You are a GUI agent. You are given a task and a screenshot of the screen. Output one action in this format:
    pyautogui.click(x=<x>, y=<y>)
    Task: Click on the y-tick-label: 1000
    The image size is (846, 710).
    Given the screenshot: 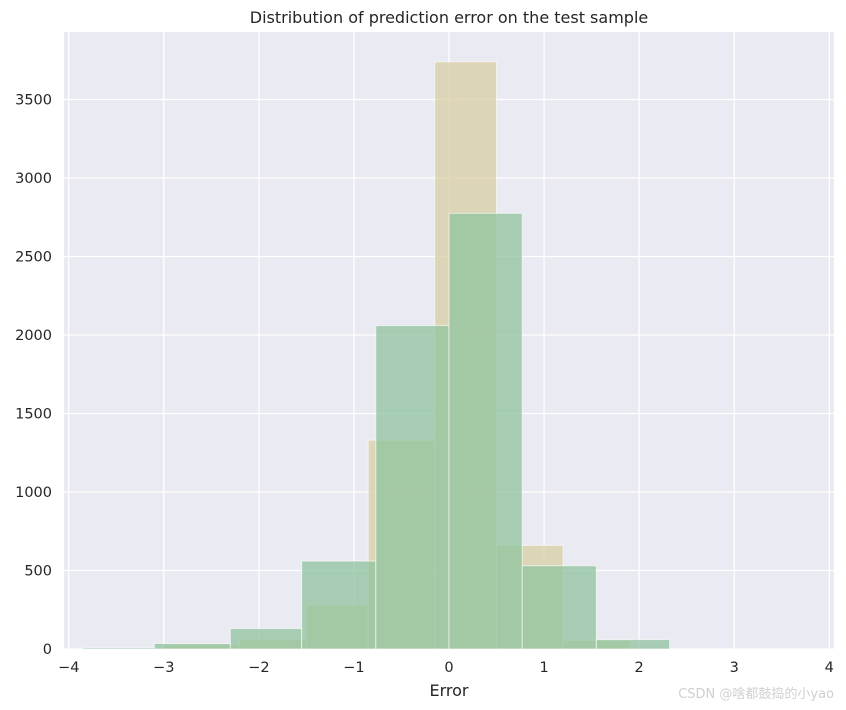 What is the action you would take?
    pyautogui.click(x=33, y=493)
    